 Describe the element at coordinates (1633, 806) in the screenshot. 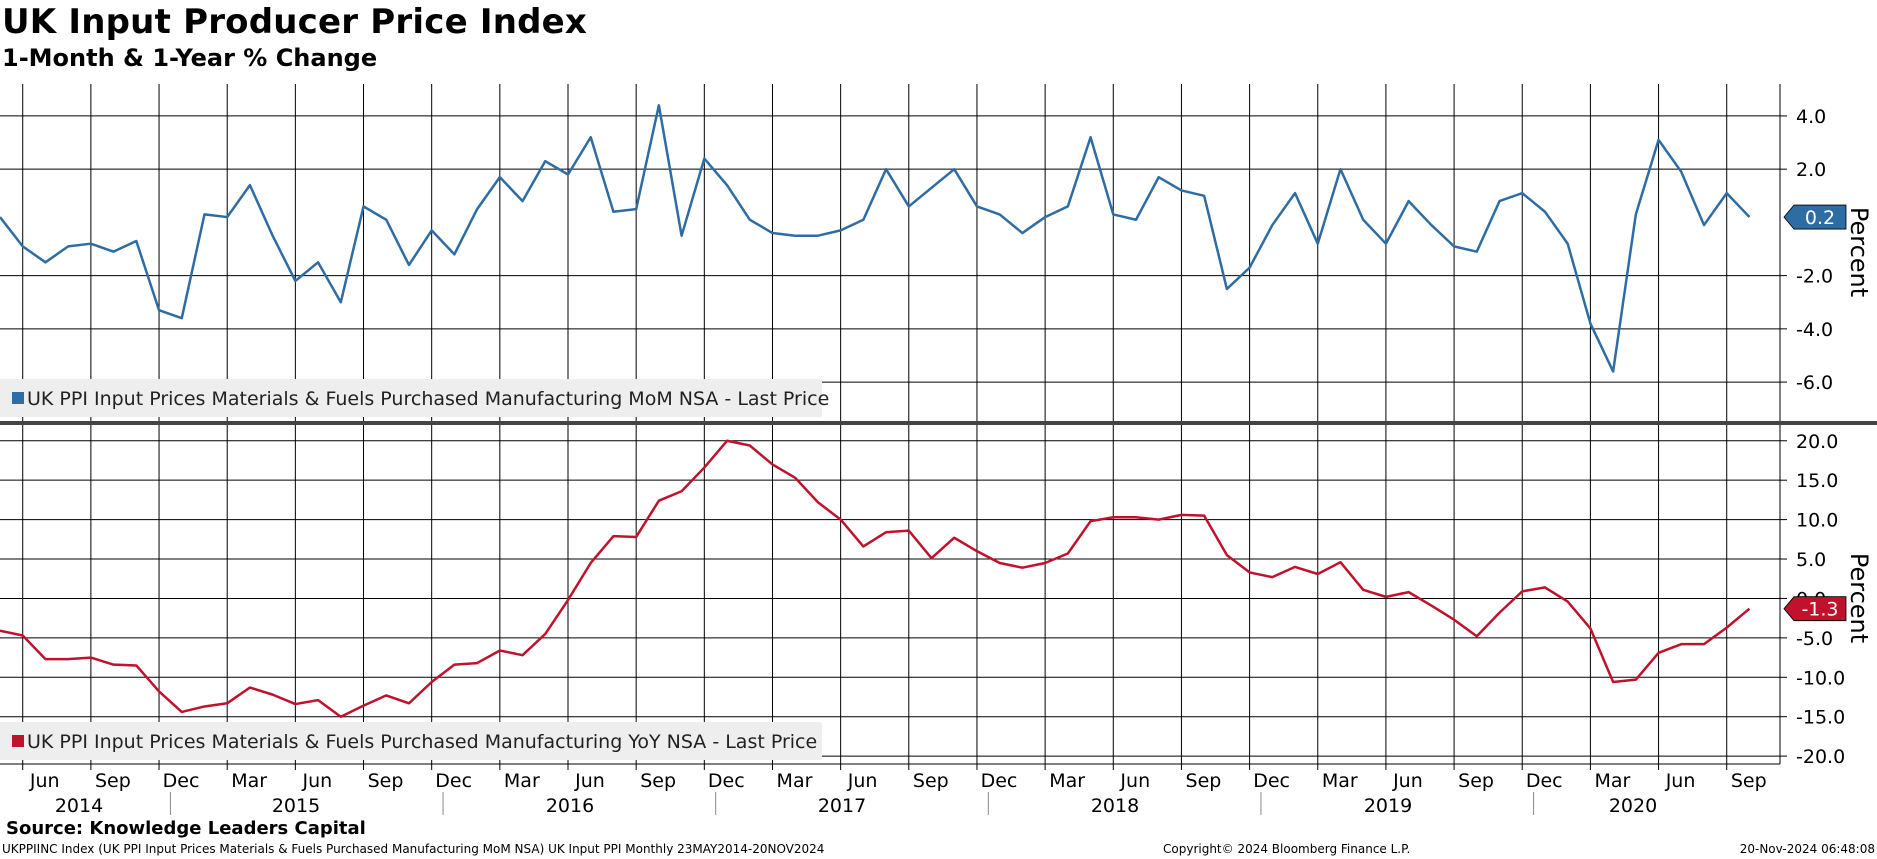

I see `x-year-label: 2020` at that location.